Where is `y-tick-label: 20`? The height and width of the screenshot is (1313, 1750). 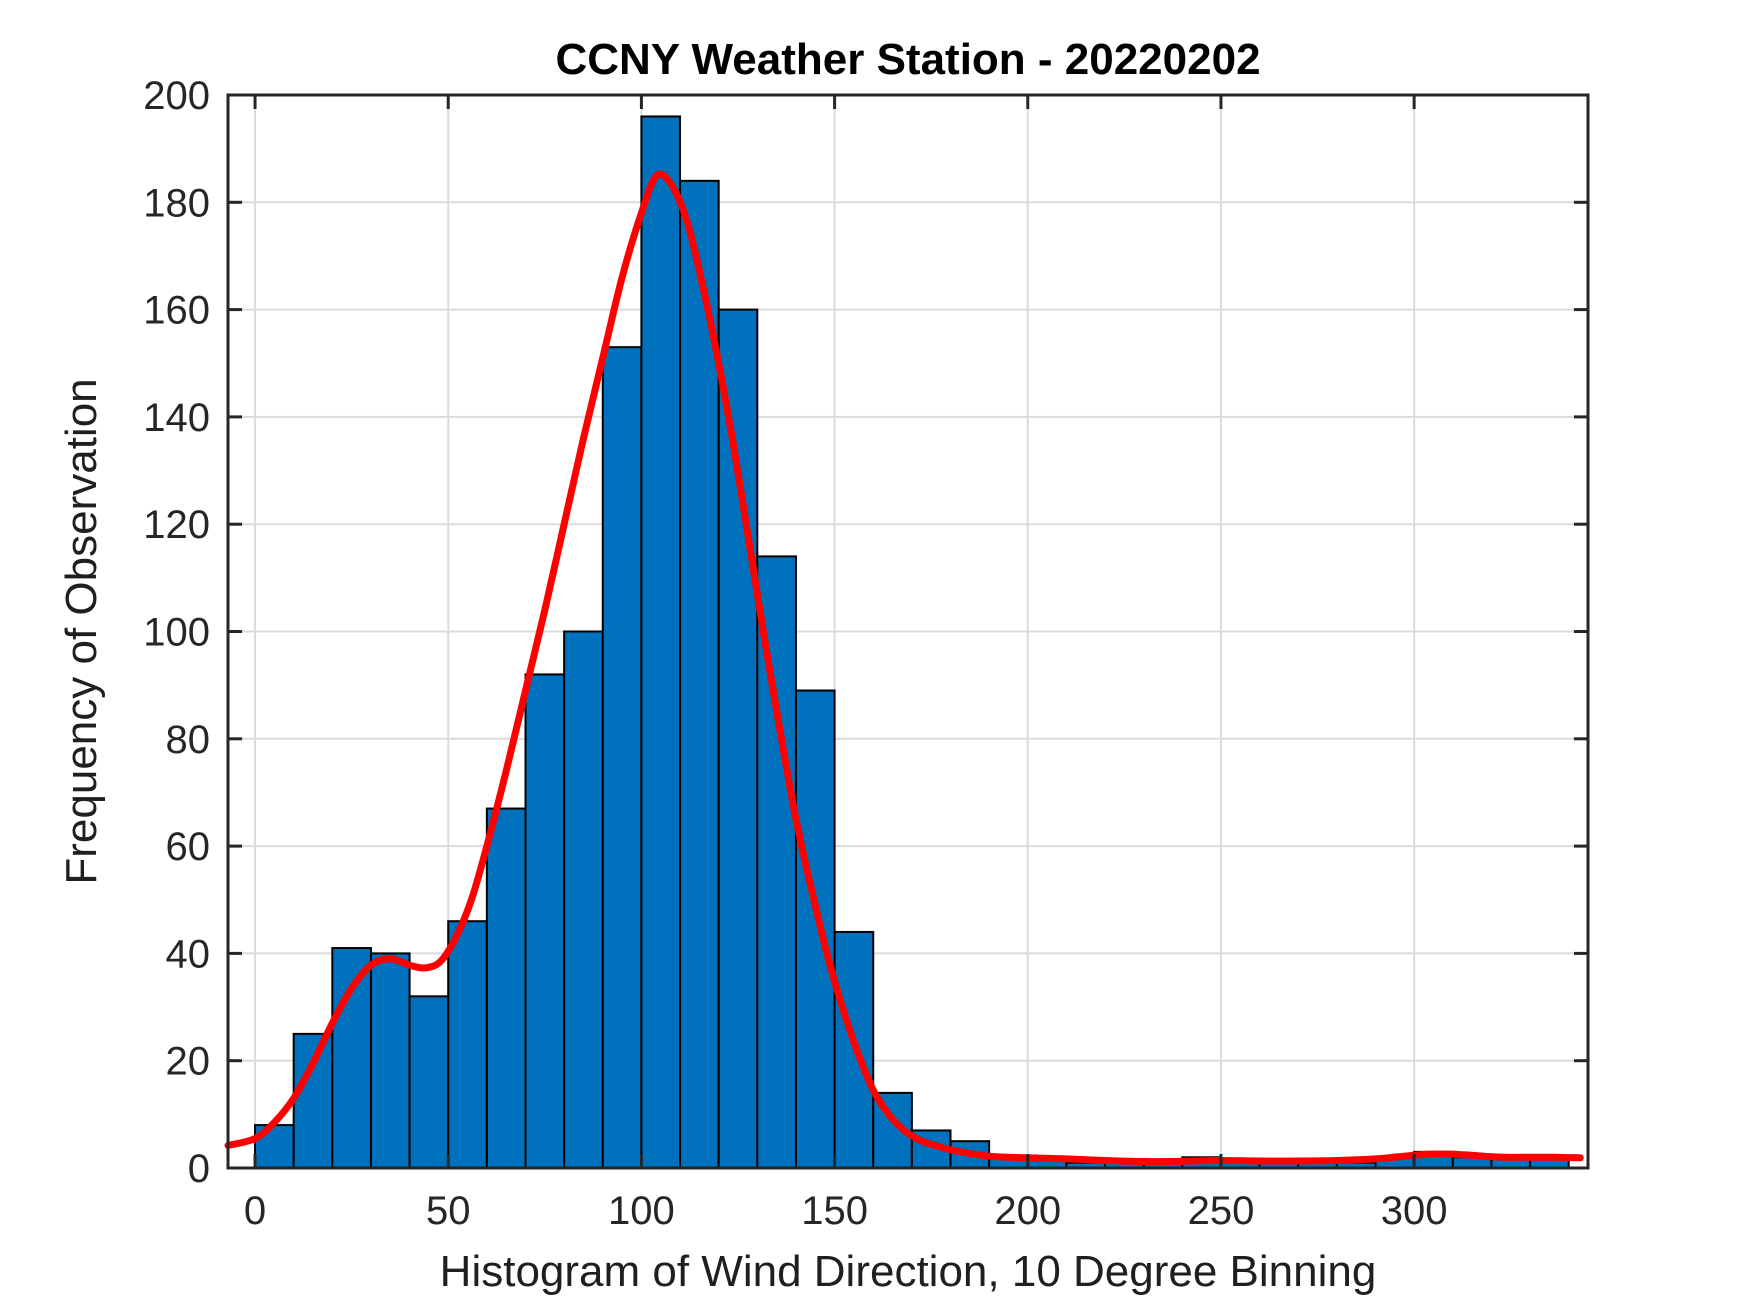 y-tick-label: 20 is located at coordinates (188, 1062).